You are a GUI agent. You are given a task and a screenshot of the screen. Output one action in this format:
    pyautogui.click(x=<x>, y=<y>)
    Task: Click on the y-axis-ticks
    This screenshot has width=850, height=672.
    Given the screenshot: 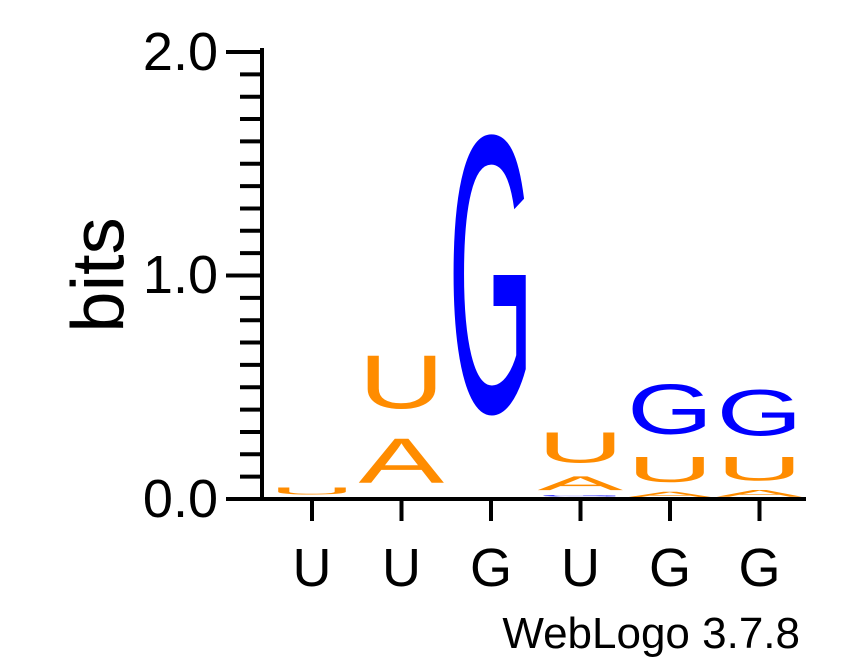 What is the action you would take?
    pyautogui.click(x=244, y=275)
    